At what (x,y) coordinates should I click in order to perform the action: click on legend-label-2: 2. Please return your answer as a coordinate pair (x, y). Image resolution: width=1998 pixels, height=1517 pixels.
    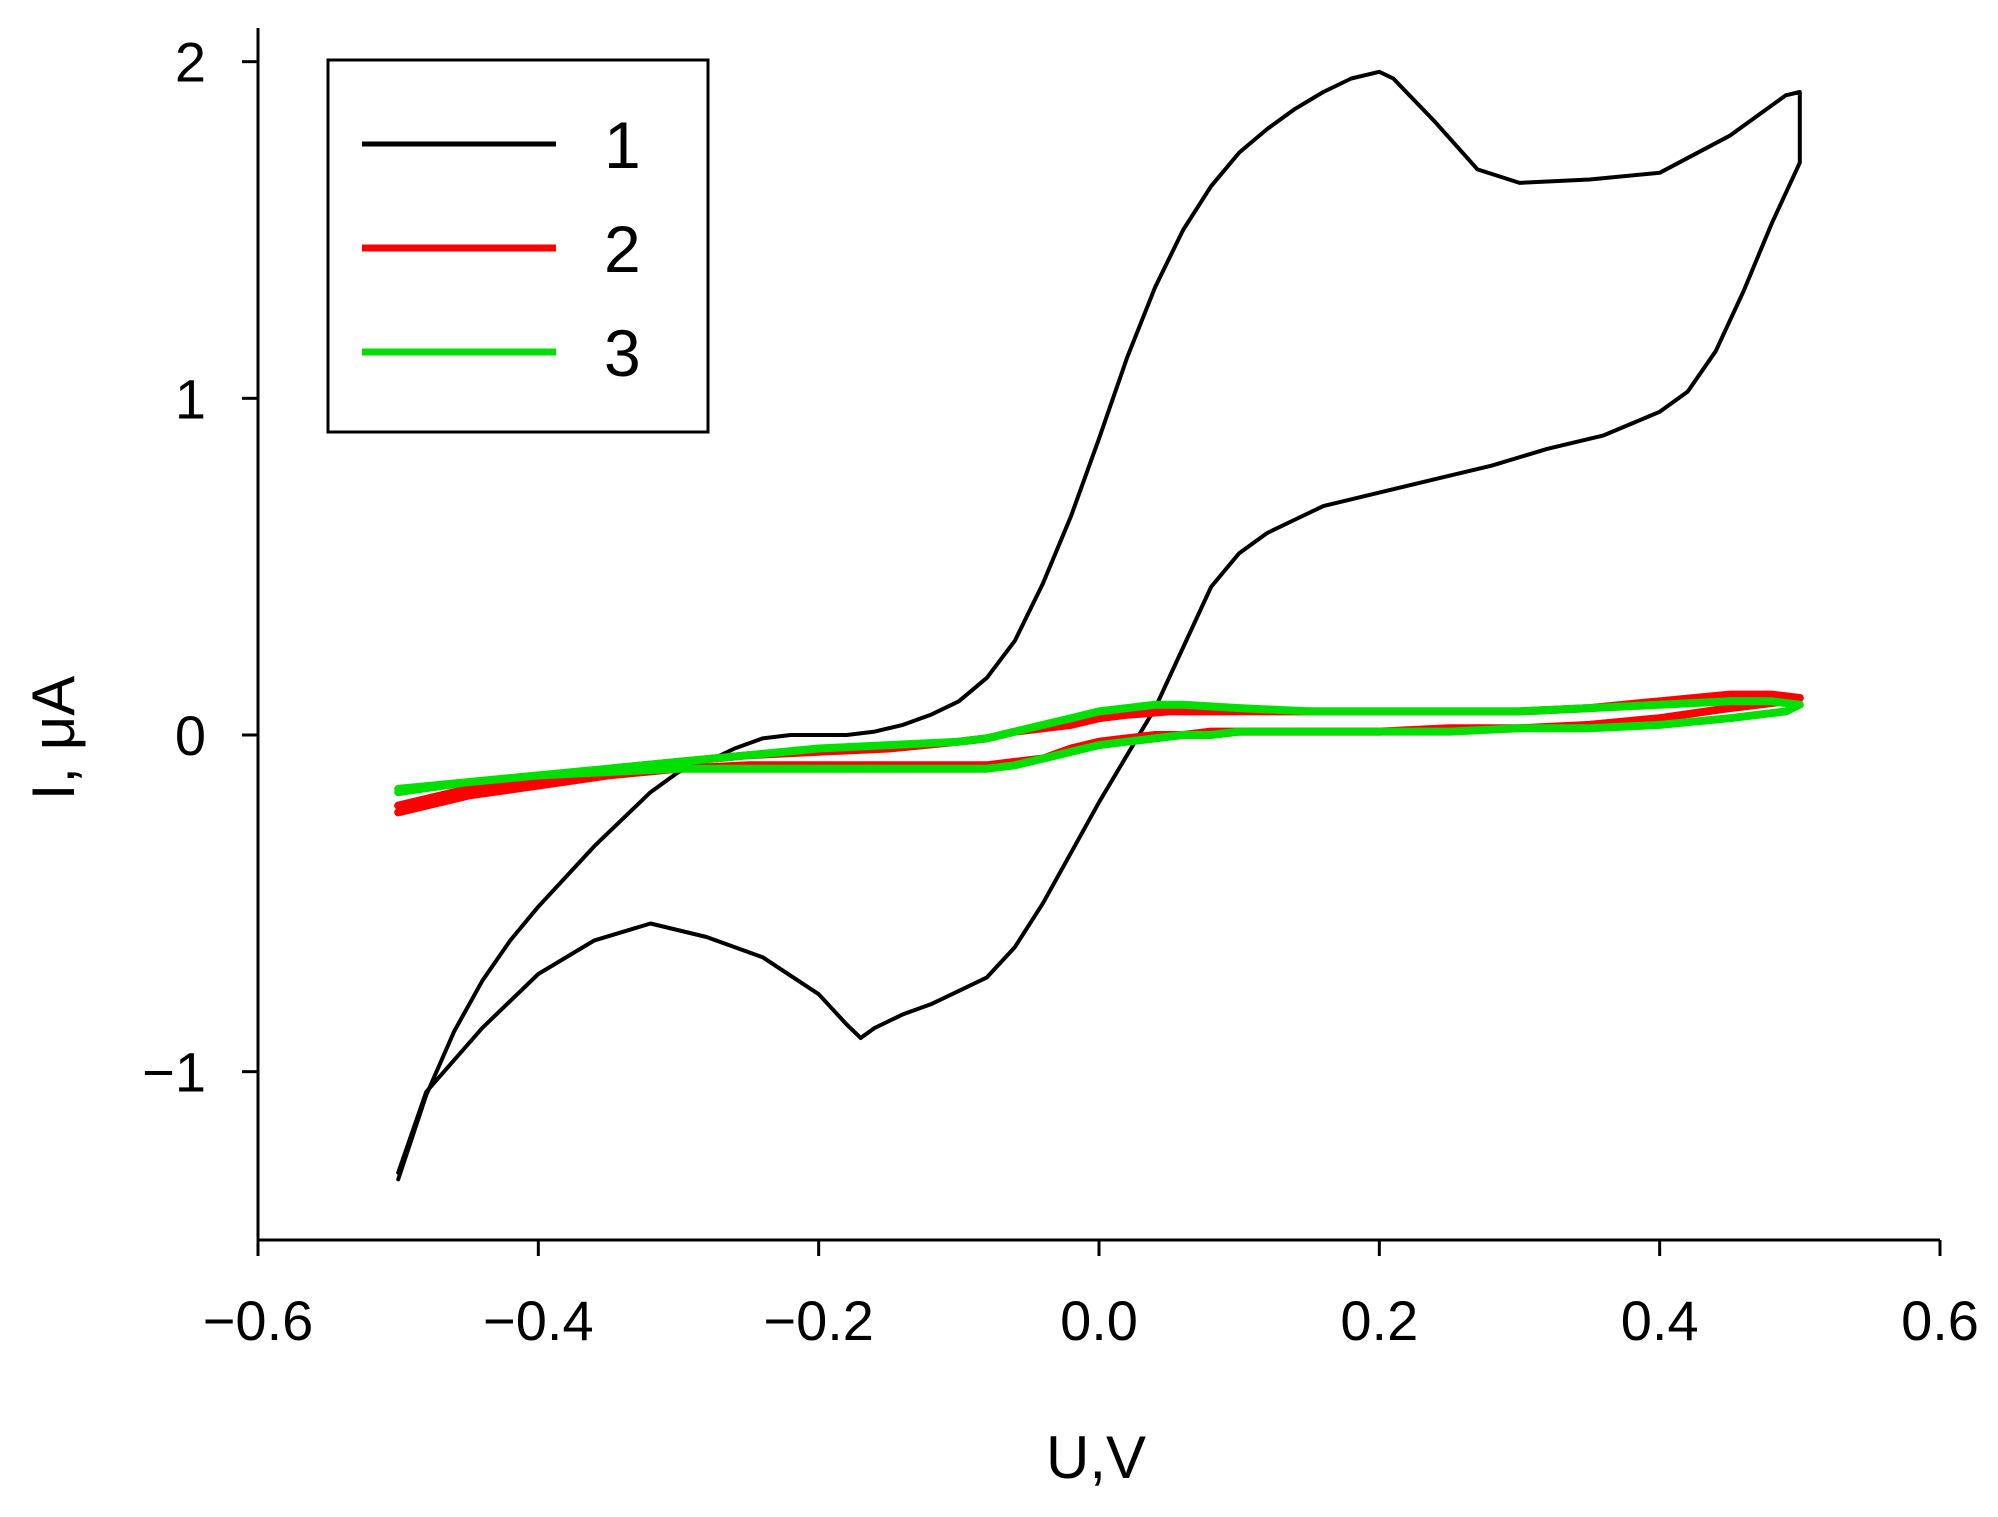
    Looking at the image, I should click on (622, 249).